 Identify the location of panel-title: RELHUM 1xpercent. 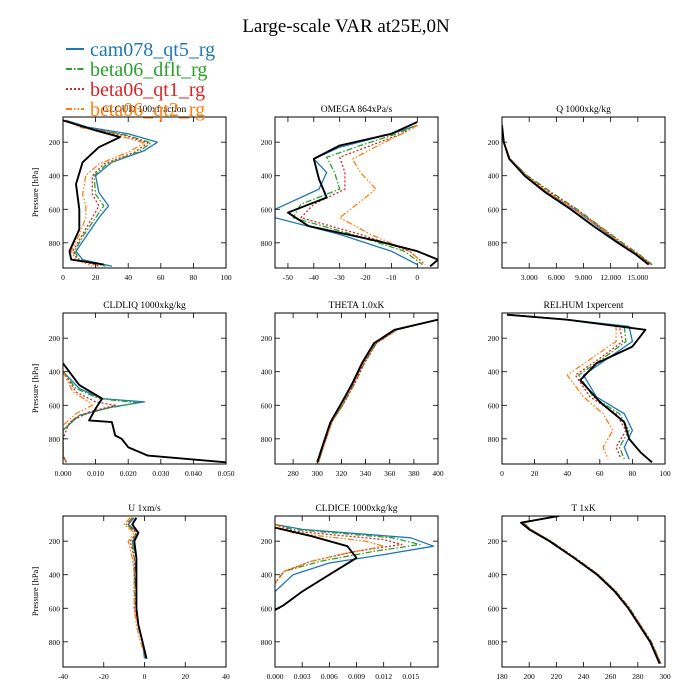
(584, 306).